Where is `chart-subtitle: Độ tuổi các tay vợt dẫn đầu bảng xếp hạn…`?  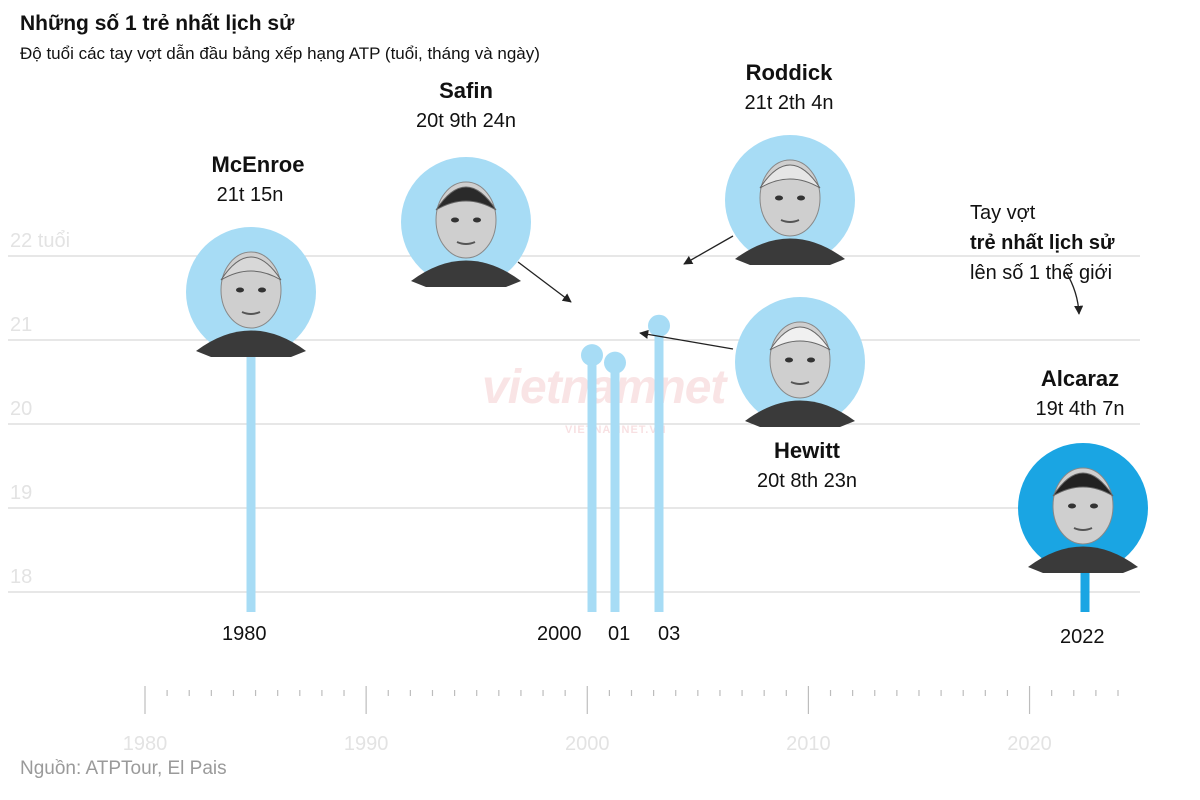 chart-subtitle: Độ tuổi các tay vợt dẫn đầu bảng xếp hạn… is located at coordinates (280, 53).